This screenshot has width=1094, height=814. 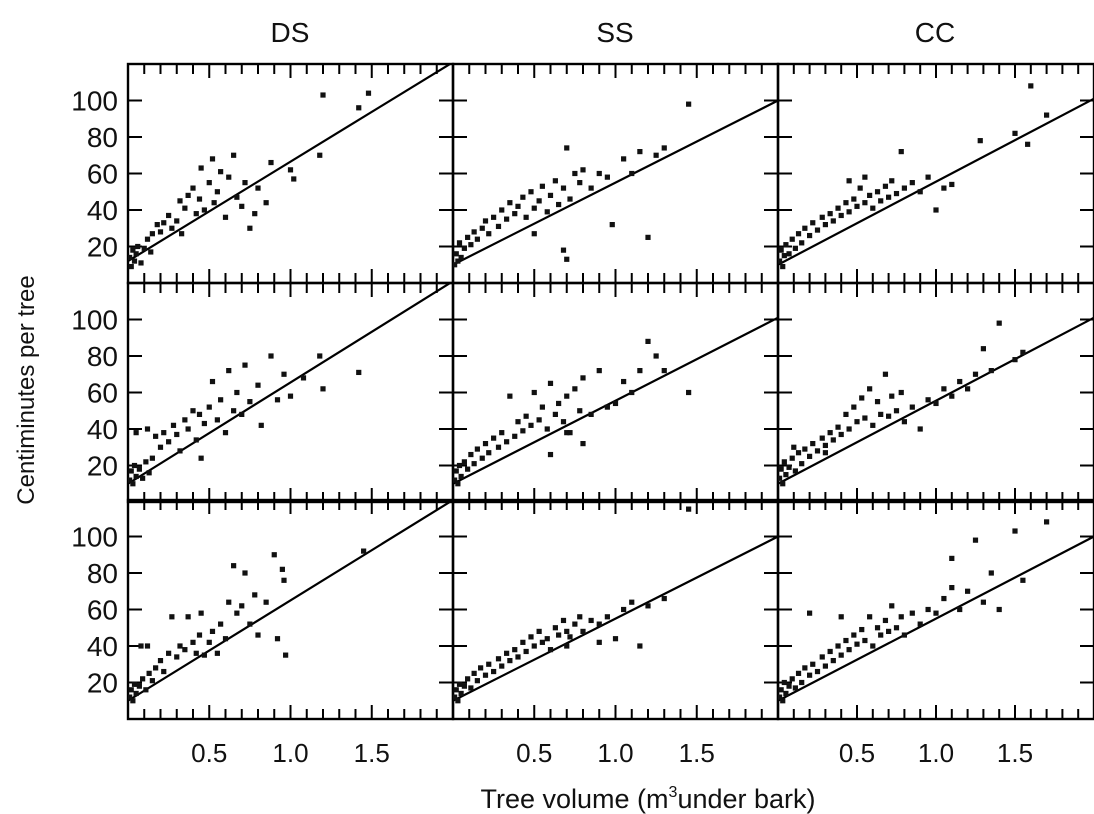 I want to click on x-axis-label-rest: under bark), so click(x=746, y=799).